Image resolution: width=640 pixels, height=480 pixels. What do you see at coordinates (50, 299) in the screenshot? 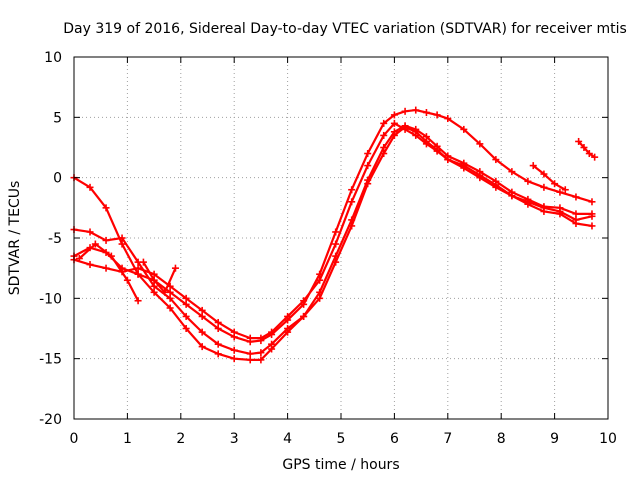
I see `y-tick-label: -10` at bounding box center [50, 299].